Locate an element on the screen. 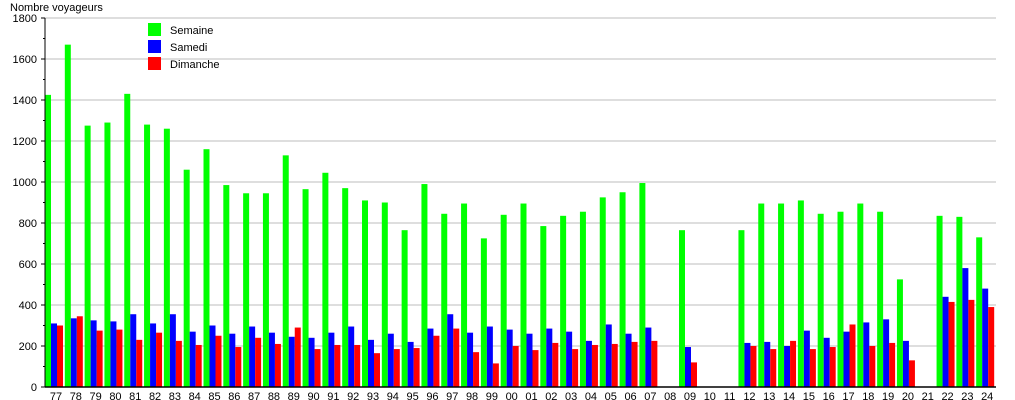 The image size is (1015, 400). x-tick-label: 93 is located at coordinates (373, 395).